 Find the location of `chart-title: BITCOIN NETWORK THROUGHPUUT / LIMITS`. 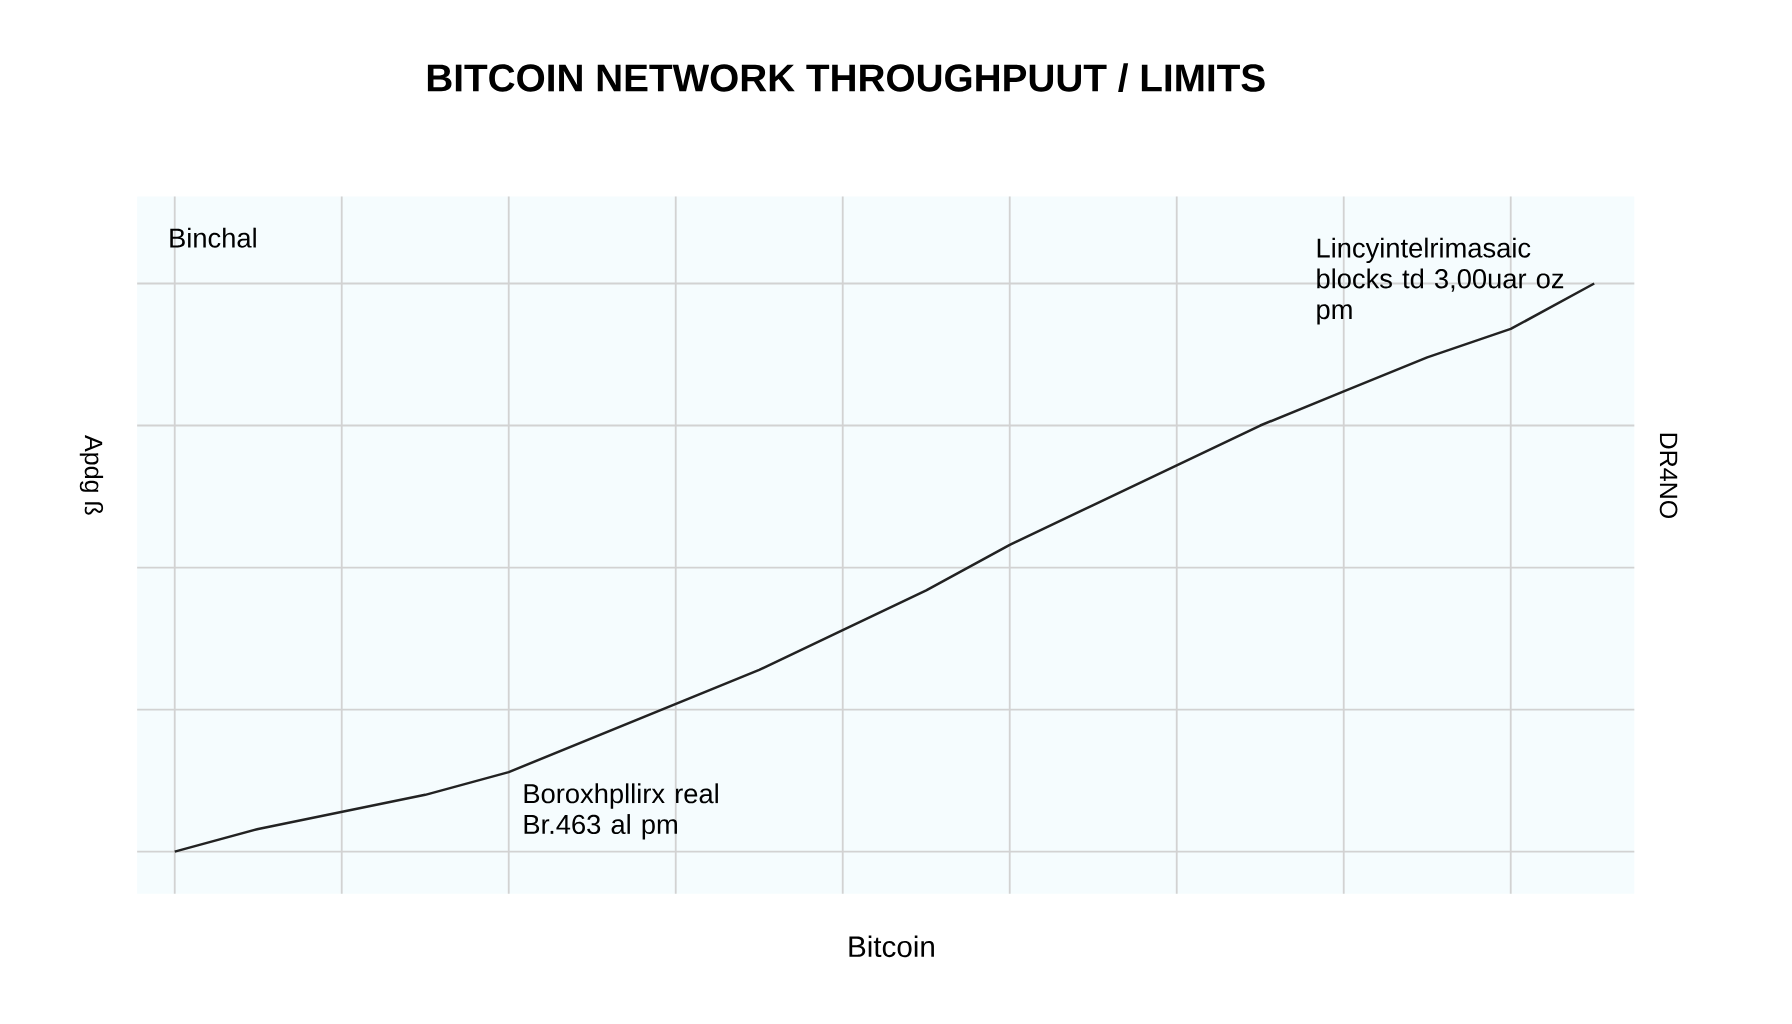

chart-title: BITCOIN NETWORK THROUGHPUUT / LIMITS is located at coordinates (846, 78).